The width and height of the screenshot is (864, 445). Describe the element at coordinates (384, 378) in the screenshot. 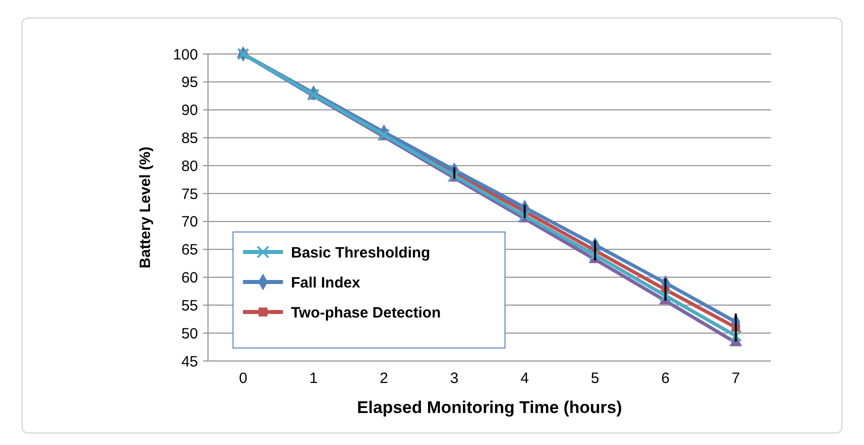

I see `x-tick-label: 2` at that location.